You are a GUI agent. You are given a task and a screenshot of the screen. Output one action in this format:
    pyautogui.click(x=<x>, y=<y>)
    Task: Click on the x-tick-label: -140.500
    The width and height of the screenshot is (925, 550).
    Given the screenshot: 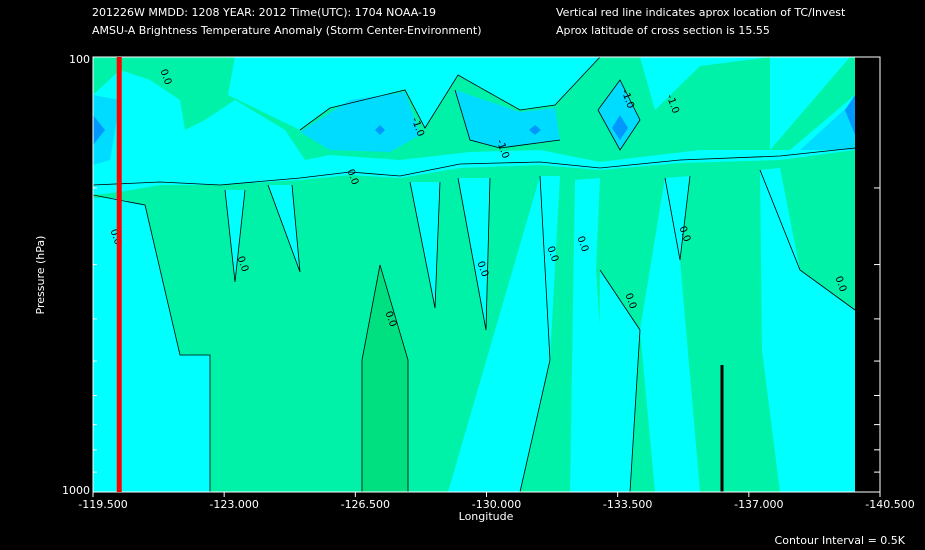 What is the action you would take?
    pyautogui.click(x=889, y=504)
    